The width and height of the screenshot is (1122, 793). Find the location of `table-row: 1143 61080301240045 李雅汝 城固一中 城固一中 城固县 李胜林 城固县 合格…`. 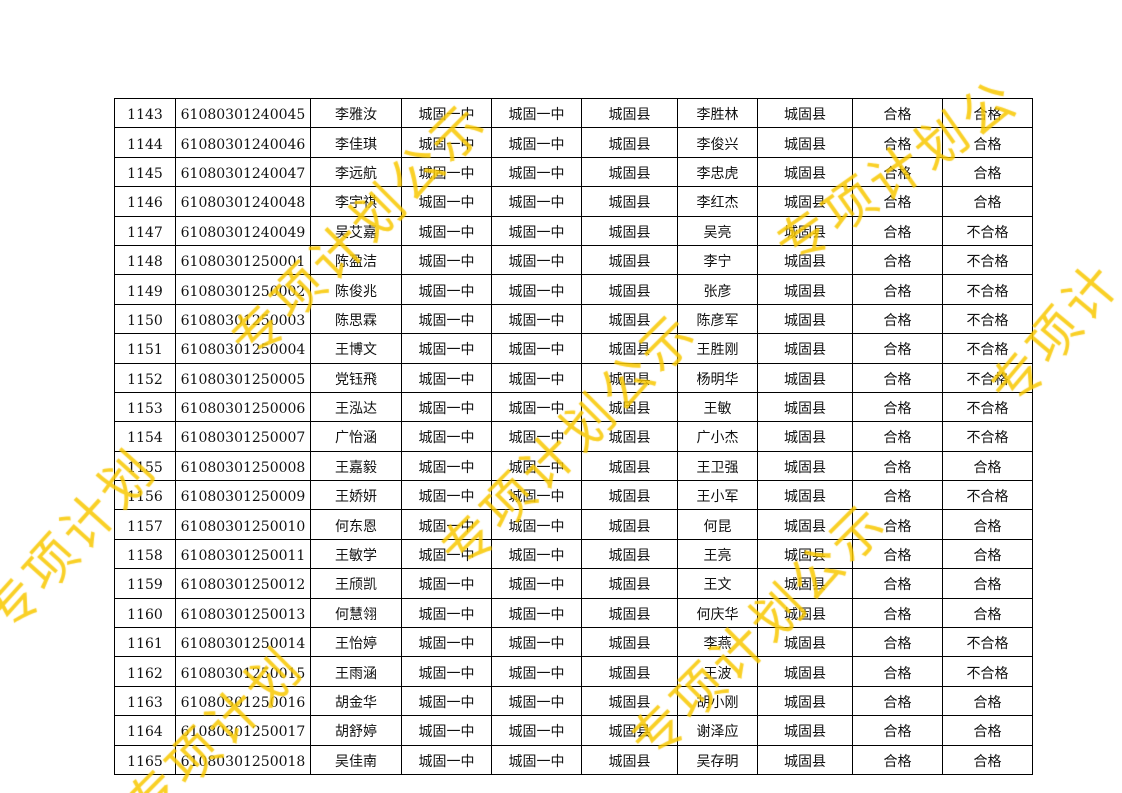

table-row: 1143 61080301240045 李雅汝 城固一中 城固一中 城固县 李胜林 城固县 合格… is located at coordinates (573, 113).